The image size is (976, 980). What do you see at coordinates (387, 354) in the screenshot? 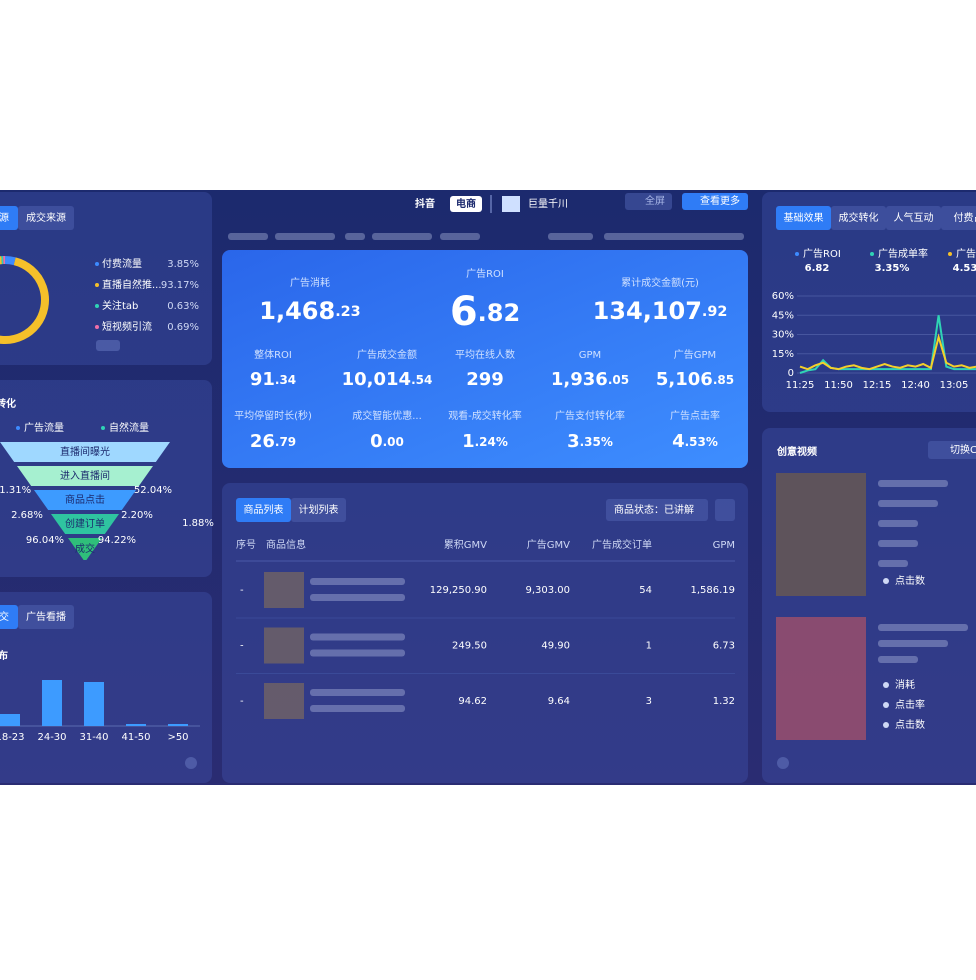
I see `kpi-label: 广告成交金额` at bounding box center [387, 354].